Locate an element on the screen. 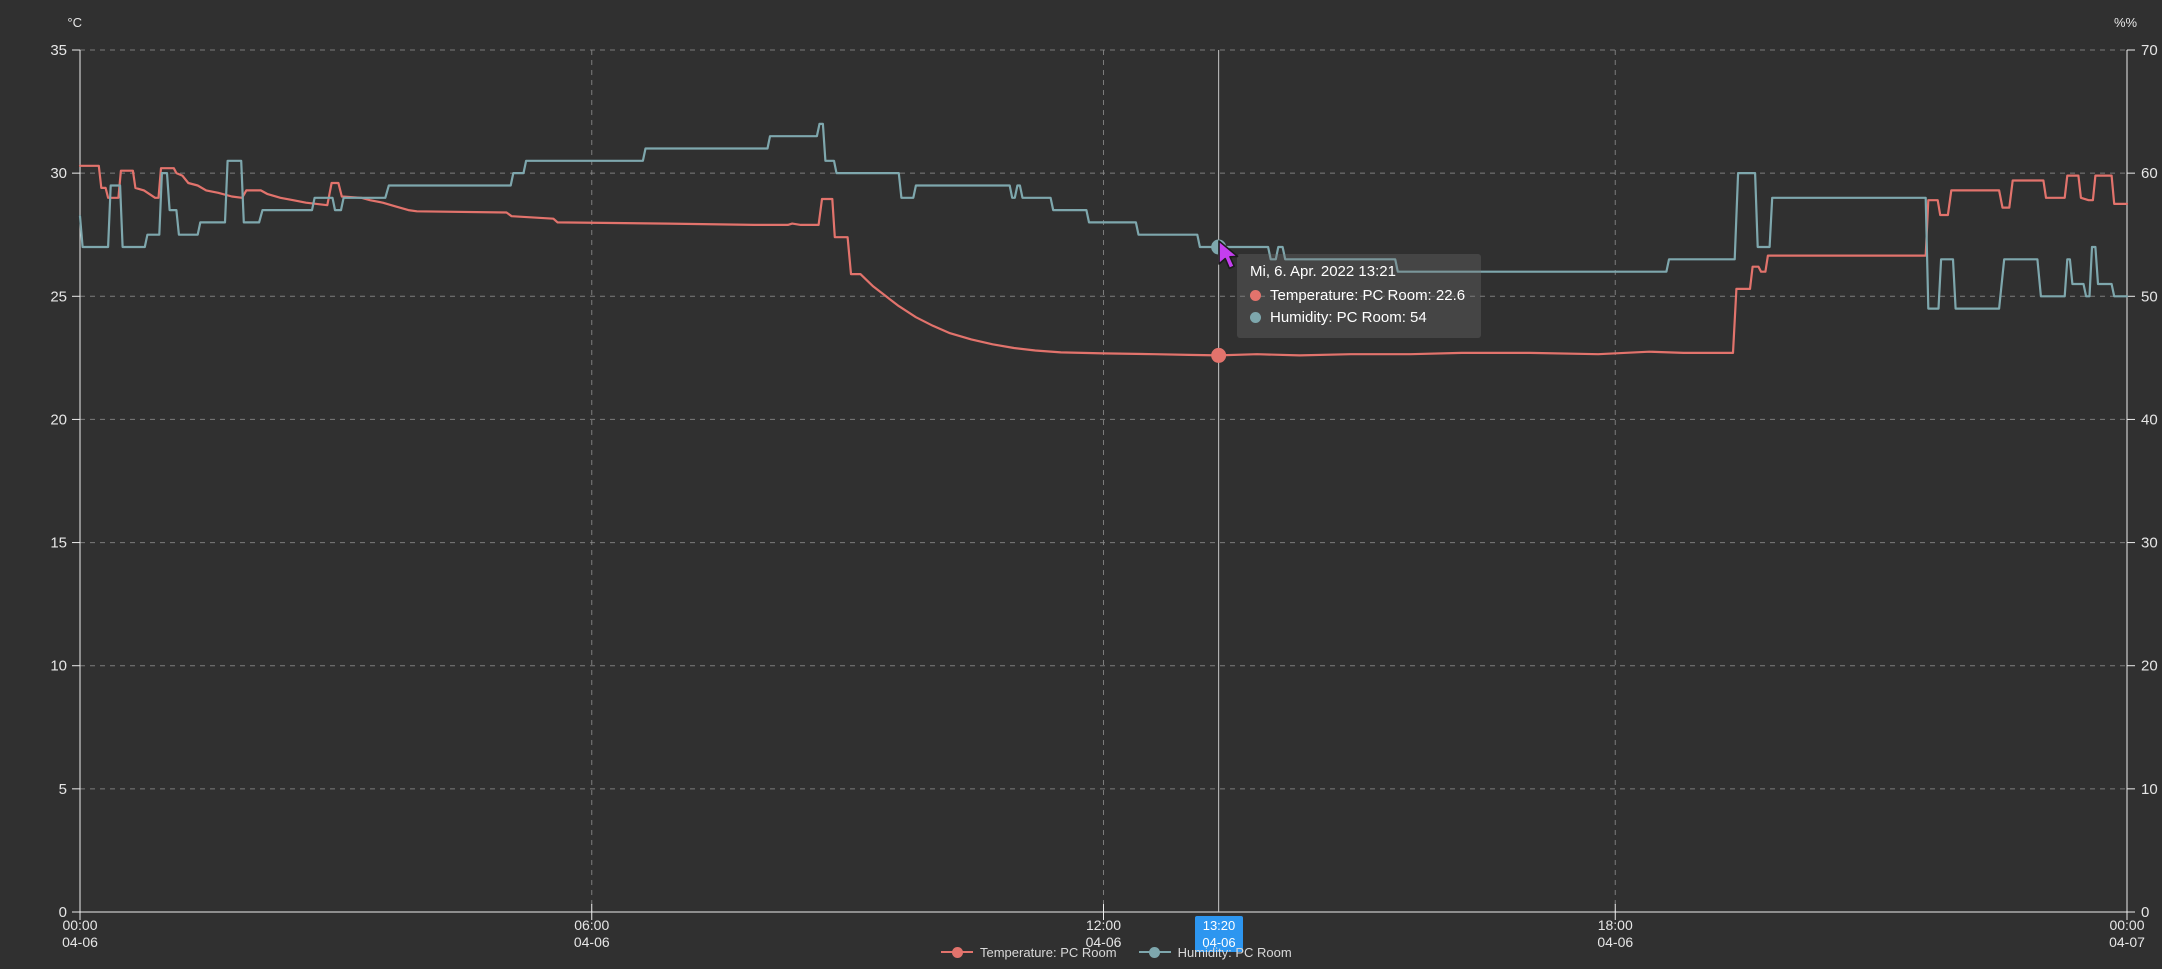  tooltip-temperature-row: Temperature: PC Room: 22.6 is located at coordinates (1357, 295).